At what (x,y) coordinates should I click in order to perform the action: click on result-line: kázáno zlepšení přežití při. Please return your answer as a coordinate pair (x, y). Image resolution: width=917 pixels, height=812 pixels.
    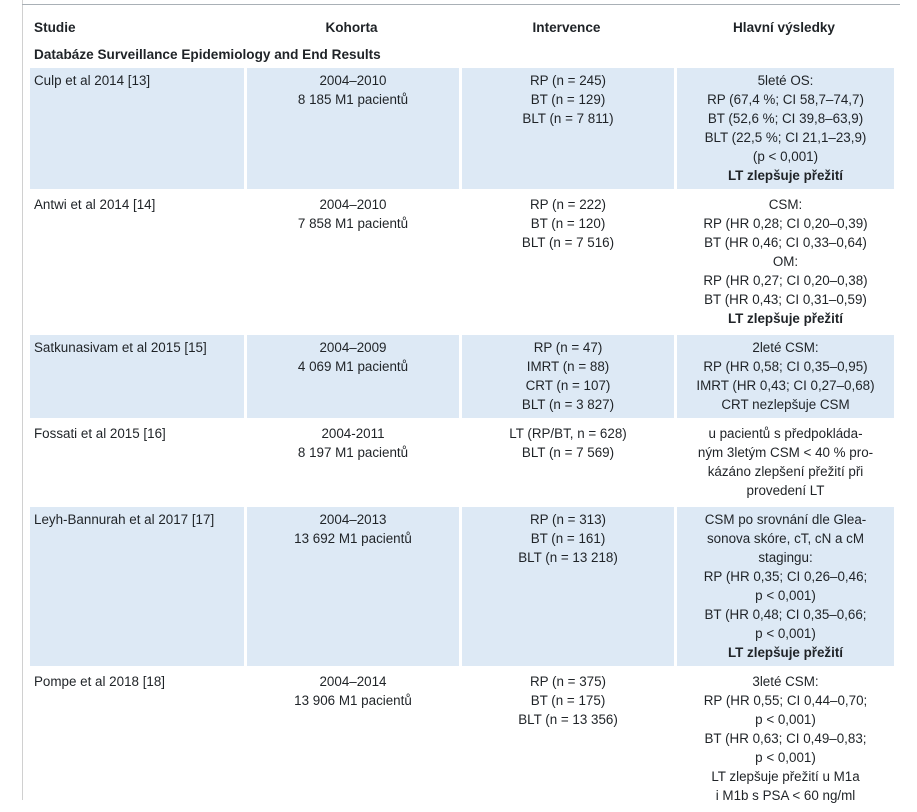
    Looking at the image, I should click on (785, 471).